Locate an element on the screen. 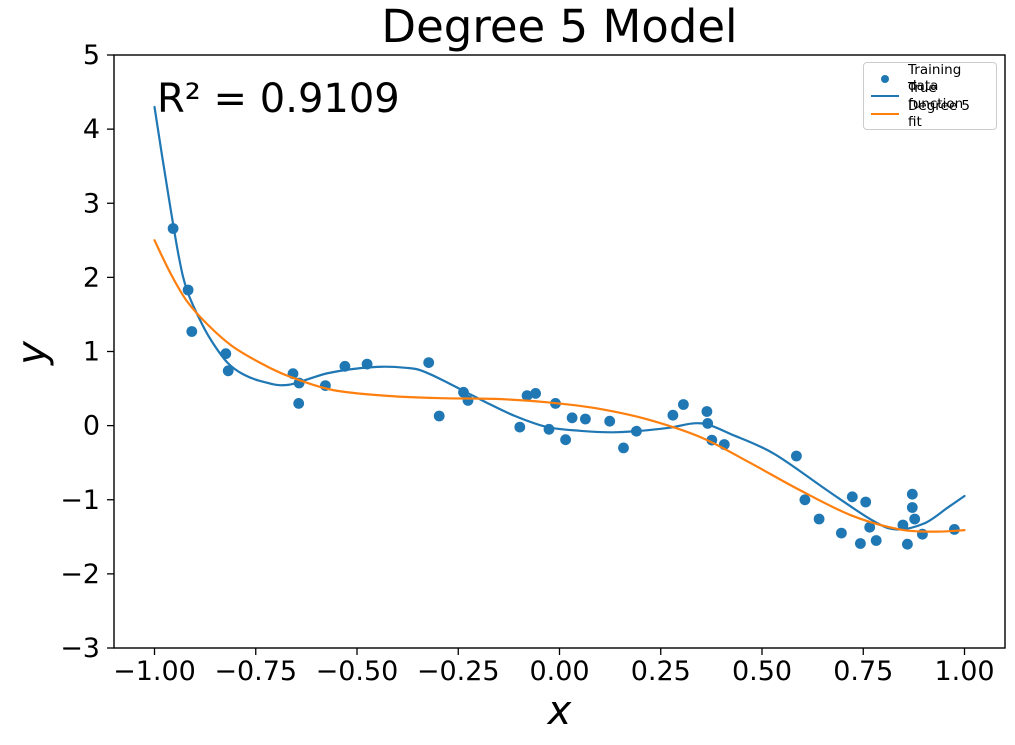 This screenshot has width=1015, height=745. x-tick-label: −0.25 is located at coordinates (458, 671).